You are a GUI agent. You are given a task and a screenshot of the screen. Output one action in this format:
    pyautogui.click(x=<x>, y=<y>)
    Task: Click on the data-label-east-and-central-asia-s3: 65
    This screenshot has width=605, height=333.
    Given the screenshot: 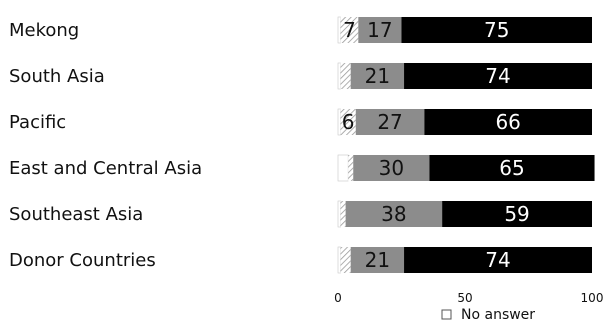 What is the action you would take?
    pyautogui.click(x=511, y=168)
    